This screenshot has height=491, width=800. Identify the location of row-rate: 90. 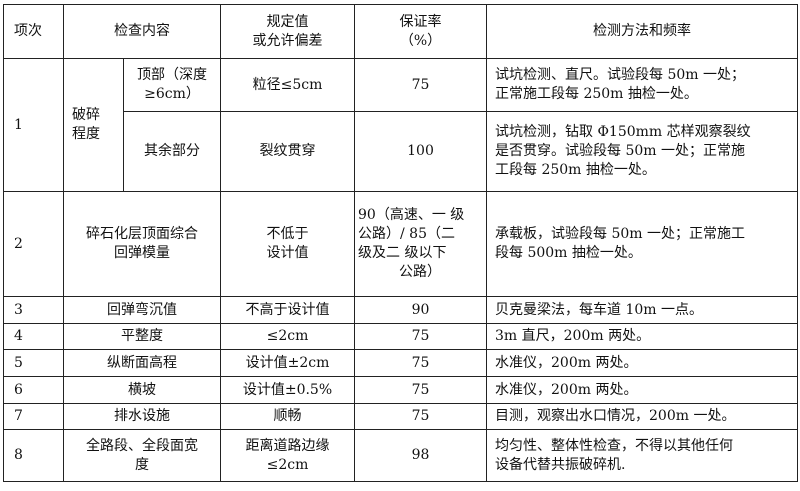
(420, 310).